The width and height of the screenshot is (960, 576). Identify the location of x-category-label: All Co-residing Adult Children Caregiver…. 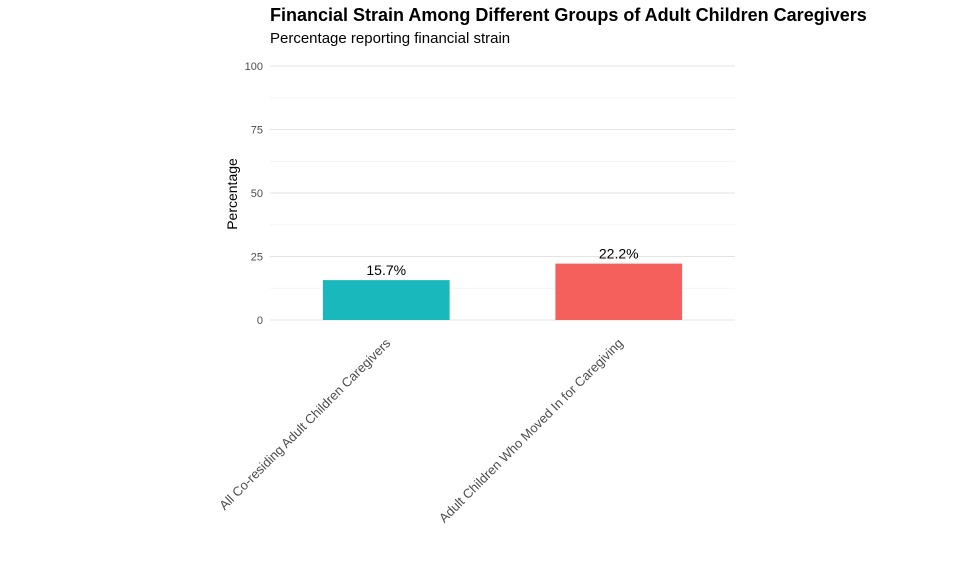
(305, 424).